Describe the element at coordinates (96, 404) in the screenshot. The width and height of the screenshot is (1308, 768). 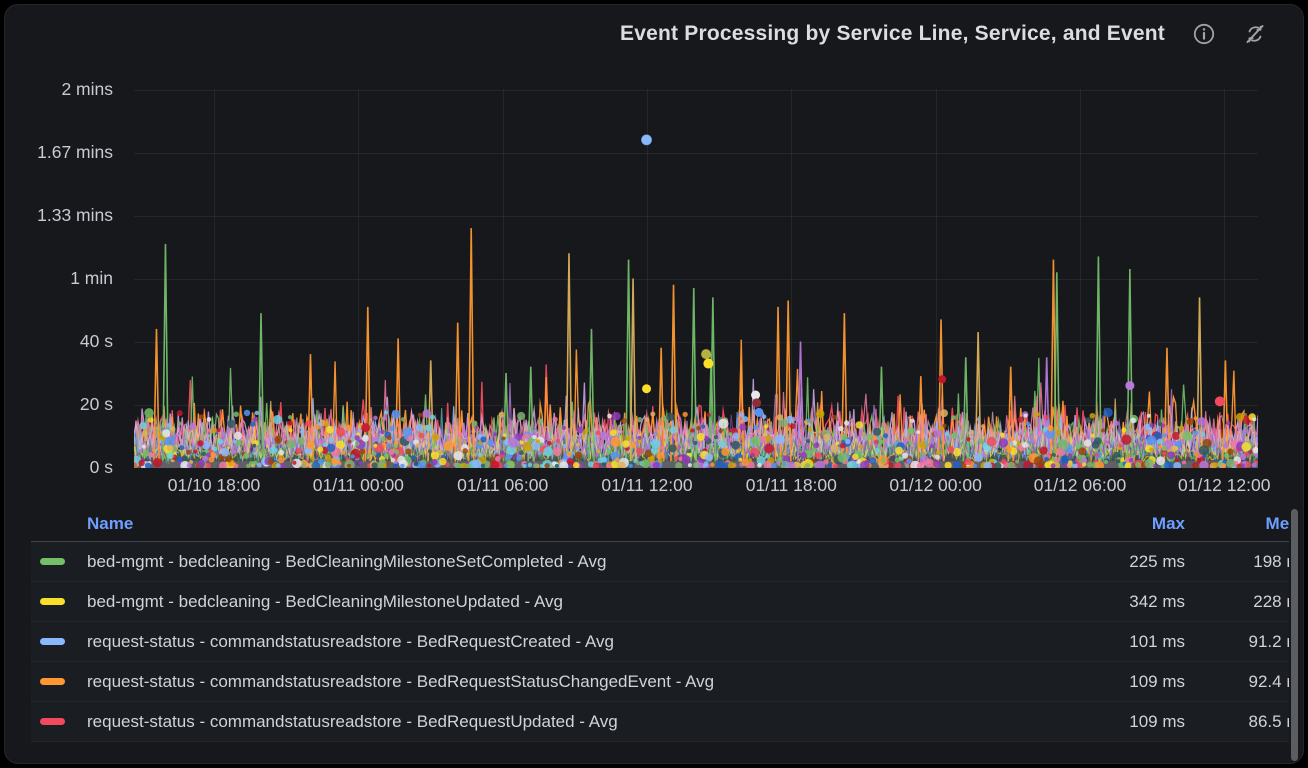
I see `y-tick-label: 20 s` at that location.